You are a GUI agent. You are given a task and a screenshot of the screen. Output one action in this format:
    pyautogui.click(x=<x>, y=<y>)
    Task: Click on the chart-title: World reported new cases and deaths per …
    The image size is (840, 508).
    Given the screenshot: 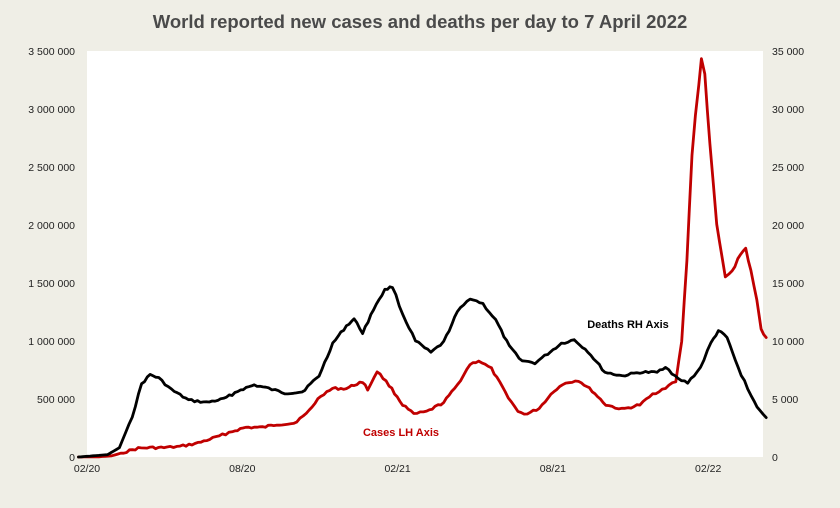 What is the action you would take?
    pyautogui.click(x=420, y=21)
    